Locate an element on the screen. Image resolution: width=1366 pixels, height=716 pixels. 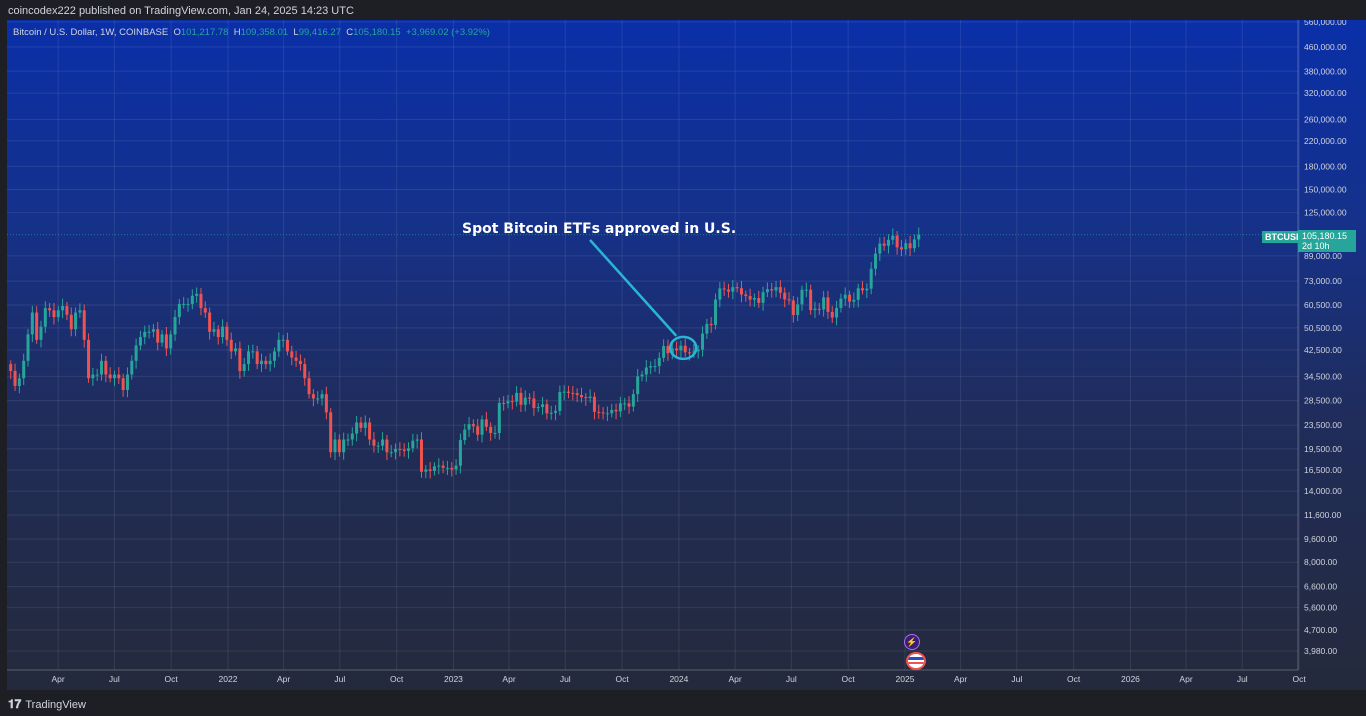
us-flag-event-icon is located at coordinates (916, 661).